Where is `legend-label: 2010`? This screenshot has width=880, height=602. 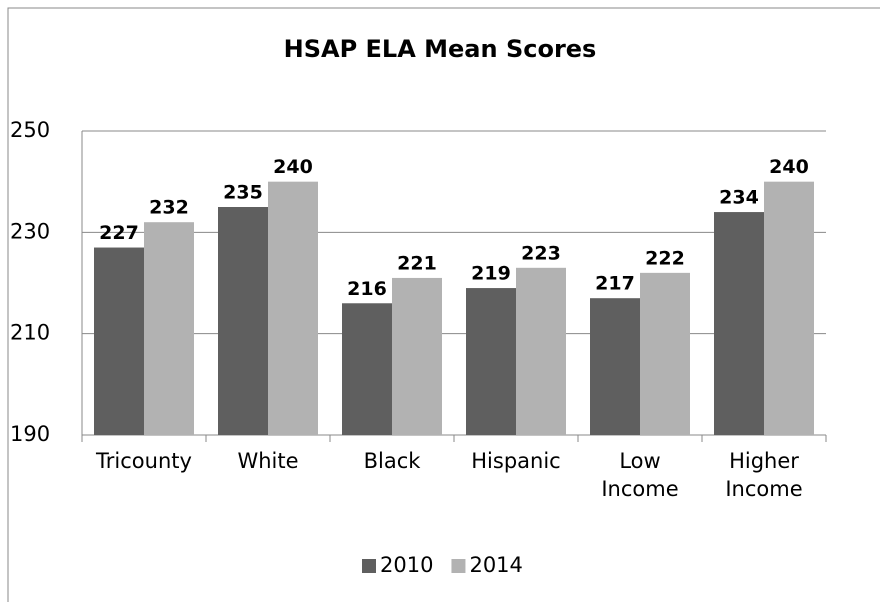
legend-label: 2010 is located at coordinates (406, 565).